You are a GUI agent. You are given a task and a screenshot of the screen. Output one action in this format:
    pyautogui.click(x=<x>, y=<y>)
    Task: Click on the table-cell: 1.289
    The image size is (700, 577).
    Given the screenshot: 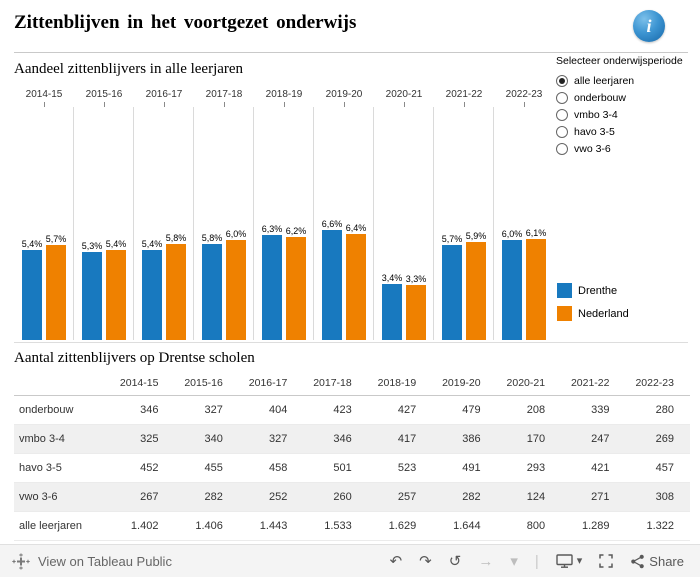 What is the action you would take?
    pyautogui.click(x=593, y=526)
    